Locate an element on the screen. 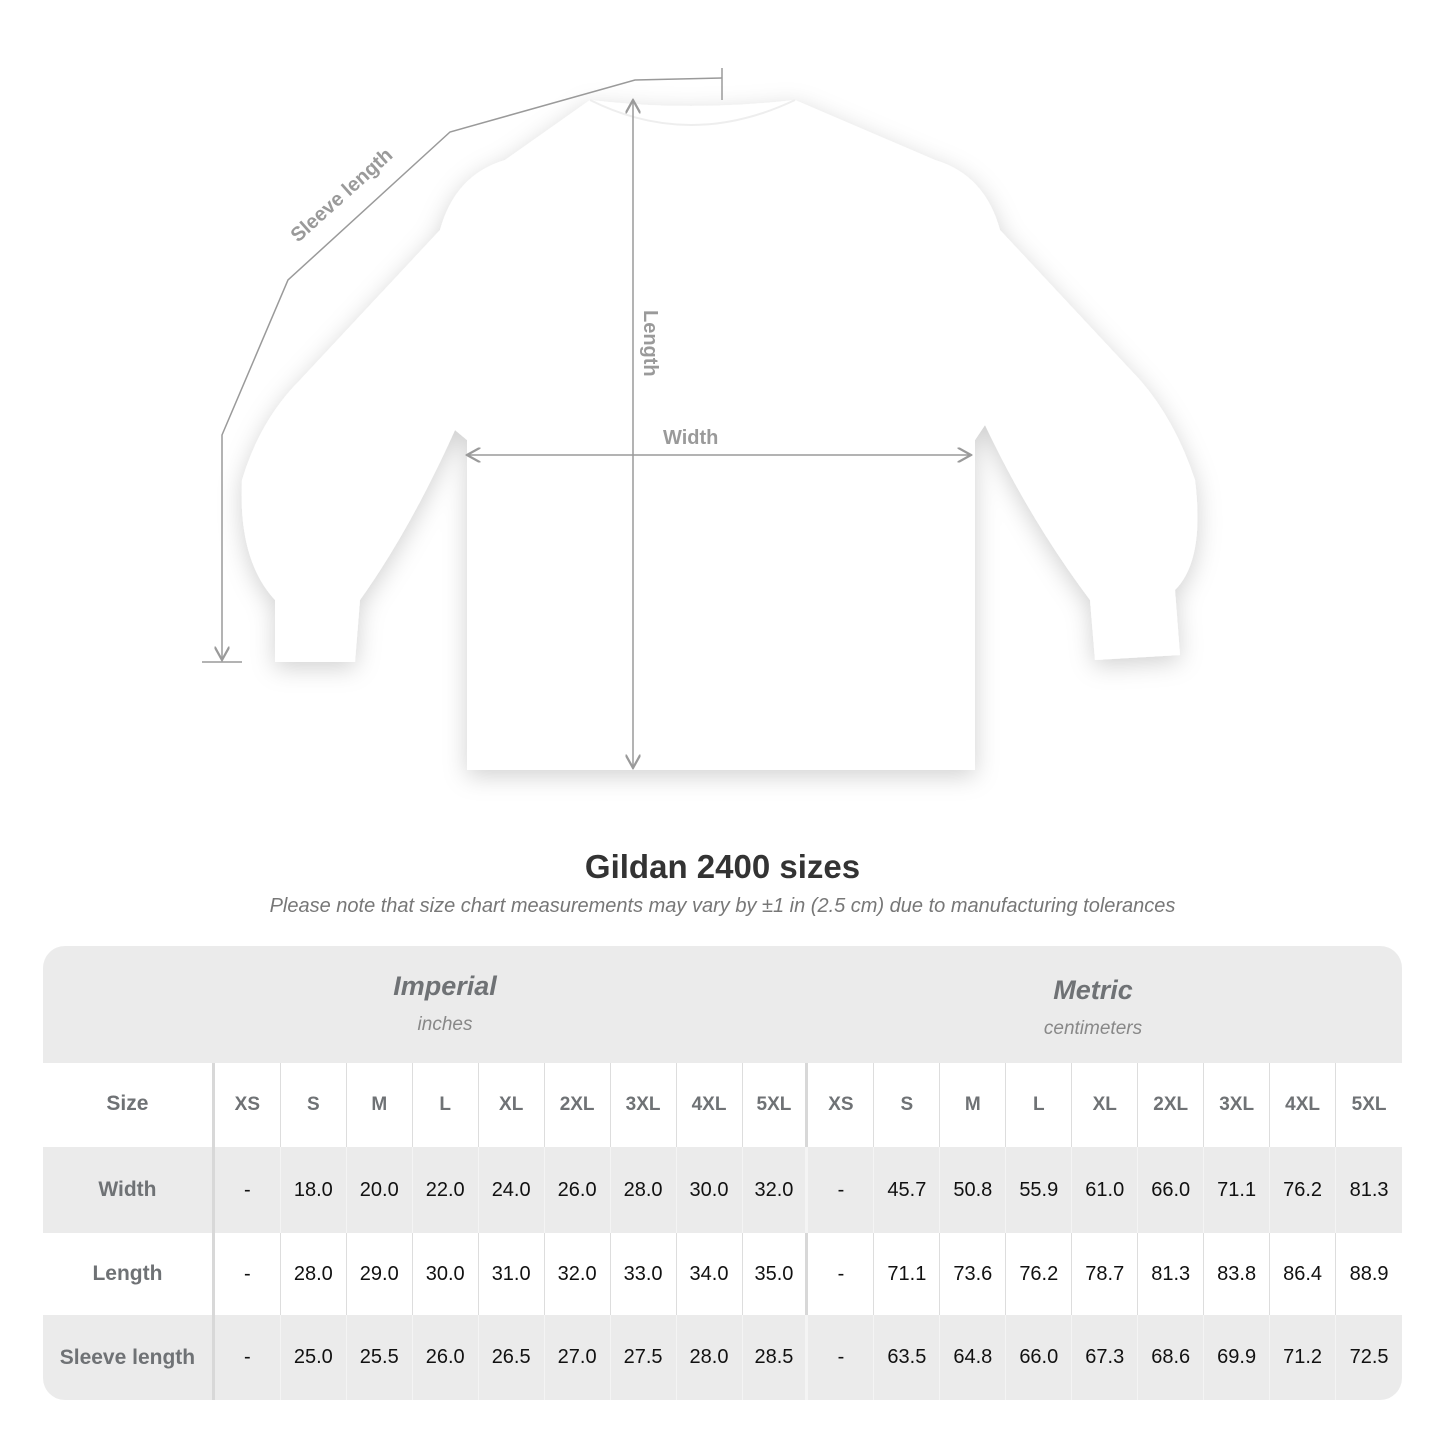 This screenshot has width=1445, height=1445. table-cell: 27.0 is located at coordinates (578, 1357).